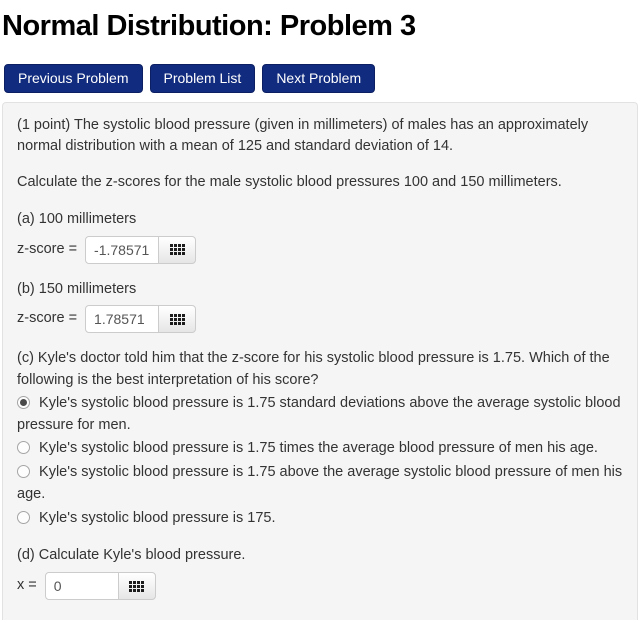 The height and width of the screenshot is (620, 640). What do you see at coordinates (23, 517) in the screenshot?
I see `part-c-option-4-radio` at bounding box center [23, 517].